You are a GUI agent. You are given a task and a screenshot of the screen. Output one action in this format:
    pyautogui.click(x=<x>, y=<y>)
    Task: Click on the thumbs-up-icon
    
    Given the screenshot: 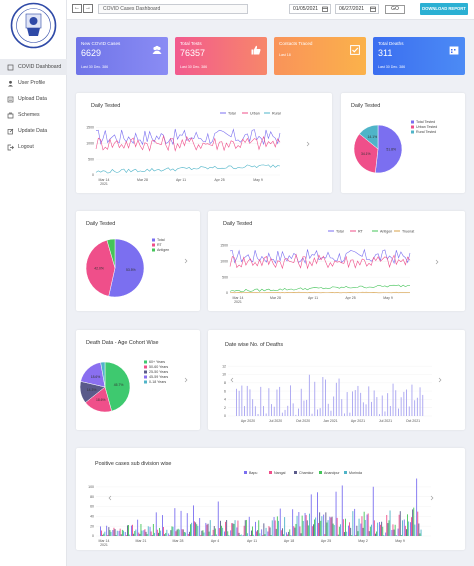 What is the action you would take?
    pyautogui.click(x=256, y=50)
    